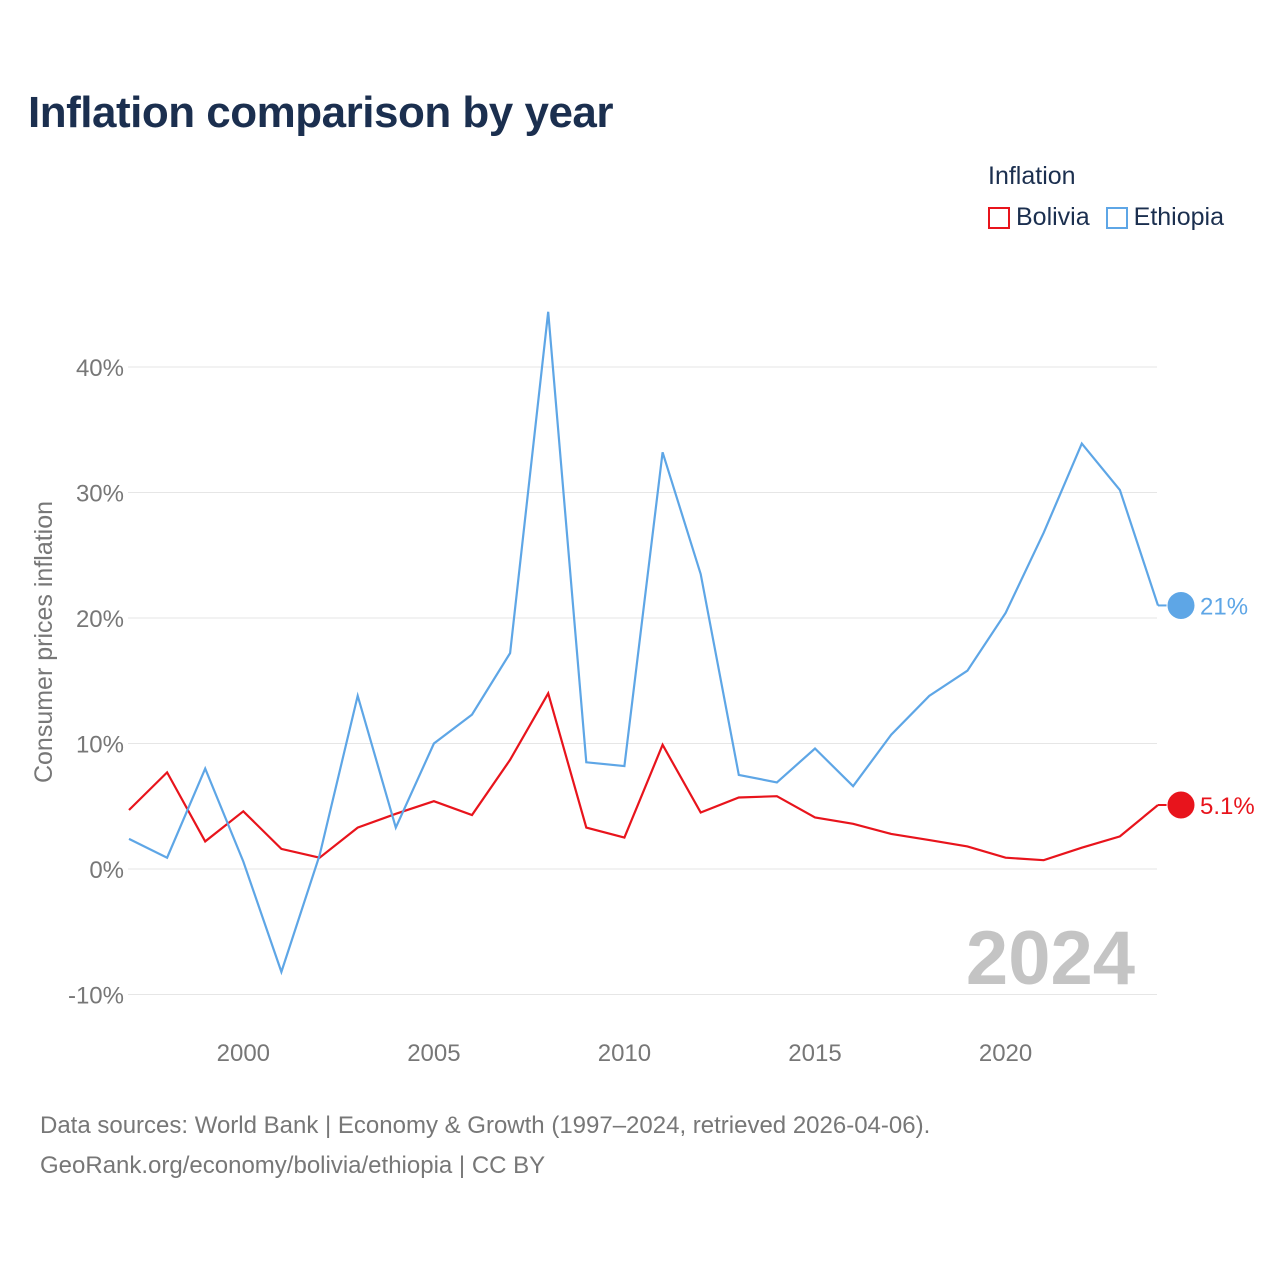 This screenshot has height=1280, width=1280. Describe the element at coordinates (1053, 217) in the screenshot. I see `legend-label-bolivia: Bolivia` at that location.